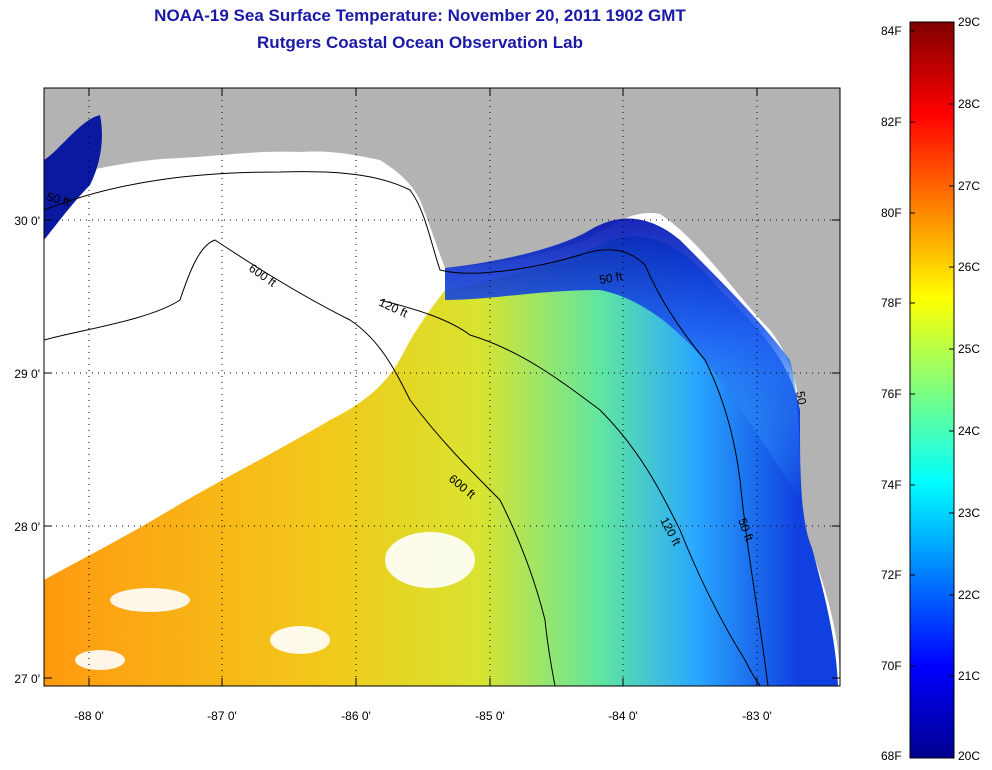 This screenshot has height=770, width=992. I want to click on colorbar-c-label: 20C, so click(969, 756).